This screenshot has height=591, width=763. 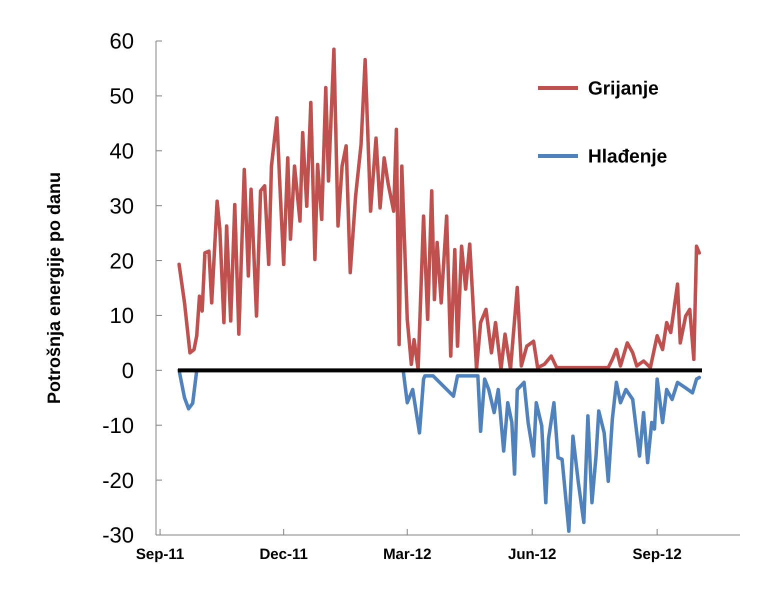 I want to click on y-tick-label: 60, so click(x=122, y=41).